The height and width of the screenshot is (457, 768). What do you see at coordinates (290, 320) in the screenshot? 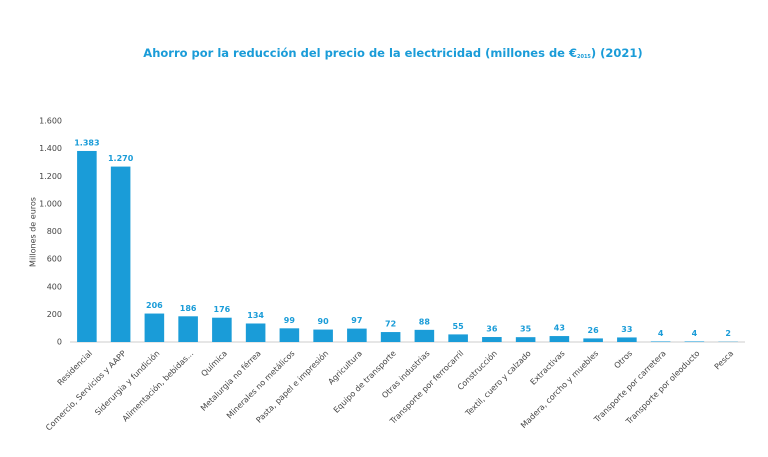
I see `value-label: 99` at bounding box center [290, 320].